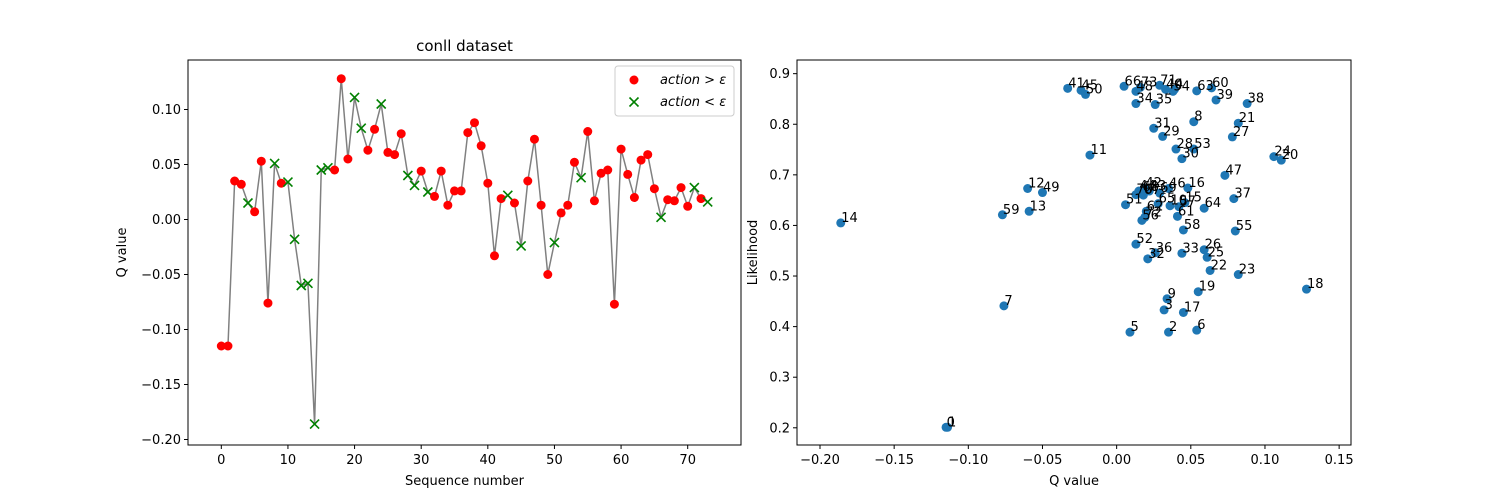  Describe the element at coordinates (1241, 132) in the screenshot. I see `scatter-point-label: 27` at that location.